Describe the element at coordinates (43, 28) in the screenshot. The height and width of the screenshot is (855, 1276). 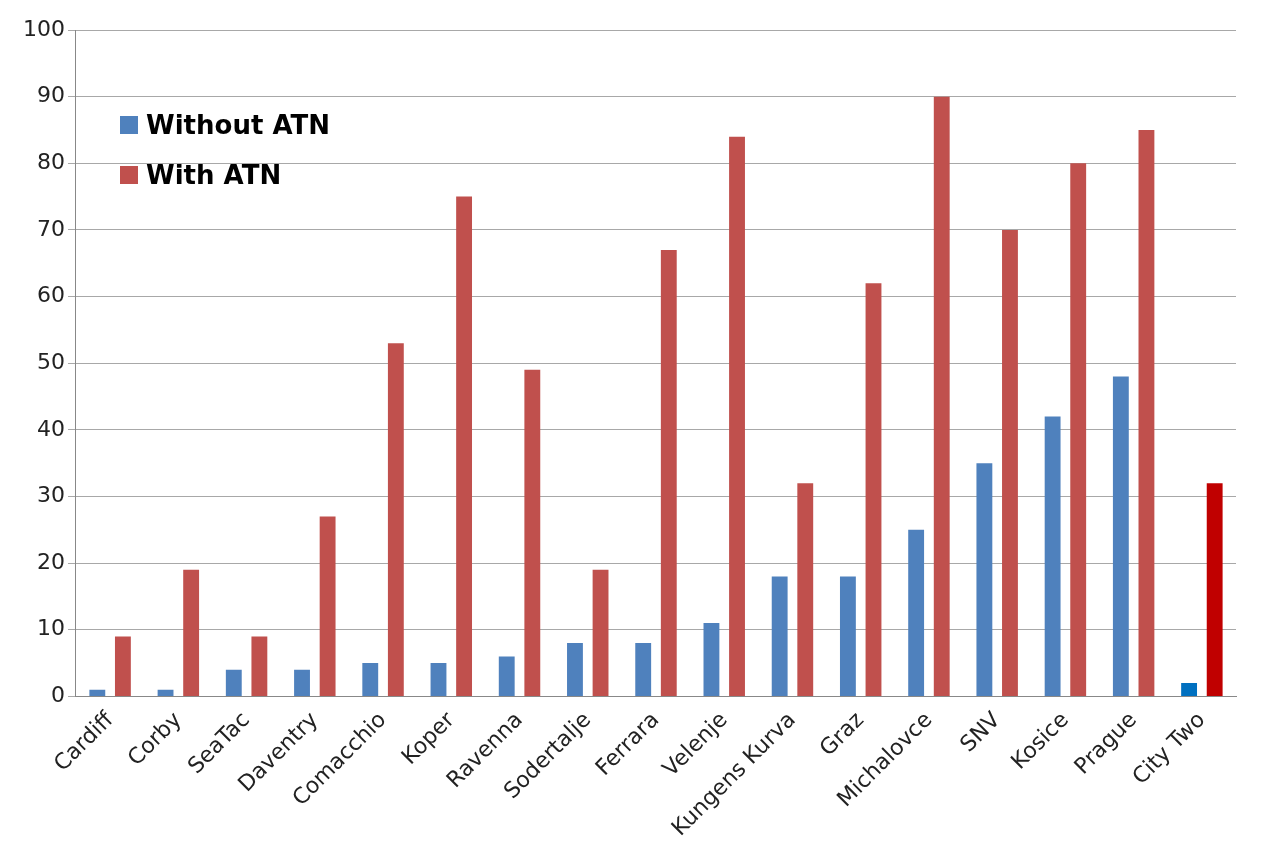
I see `y-tick-label: 100` at that location.